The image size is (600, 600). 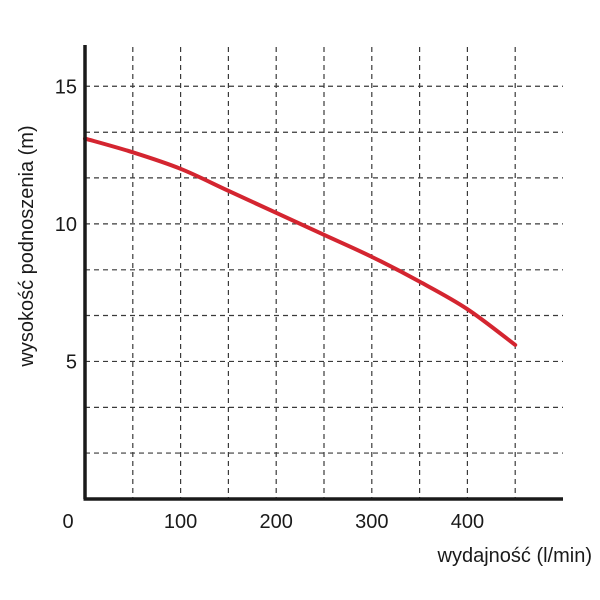 What do you see at coordinates (66, 225) in the screenshot?
I see `y-tick-label-10: 10` at bounding box center [66, 225].